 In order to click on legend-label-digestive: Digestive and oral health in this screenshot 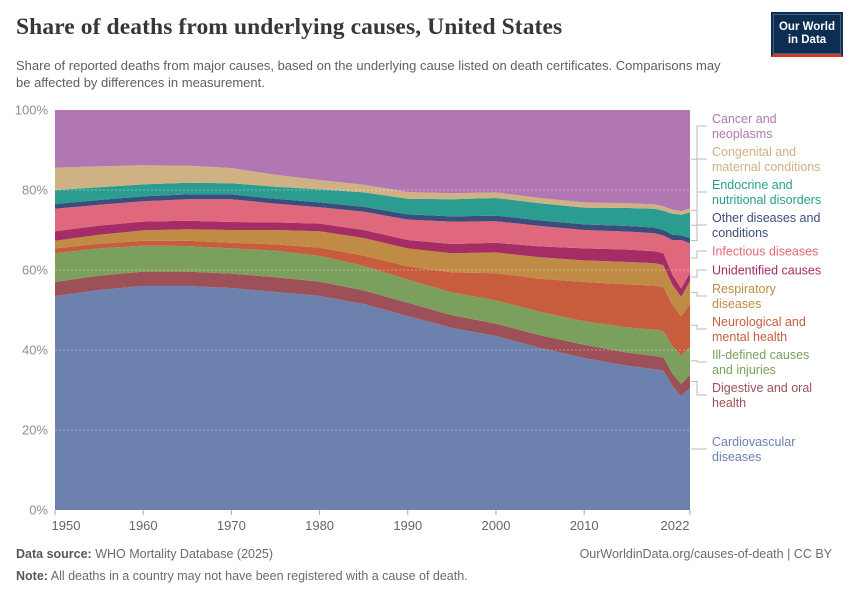, I will do `click(762, 395)`.